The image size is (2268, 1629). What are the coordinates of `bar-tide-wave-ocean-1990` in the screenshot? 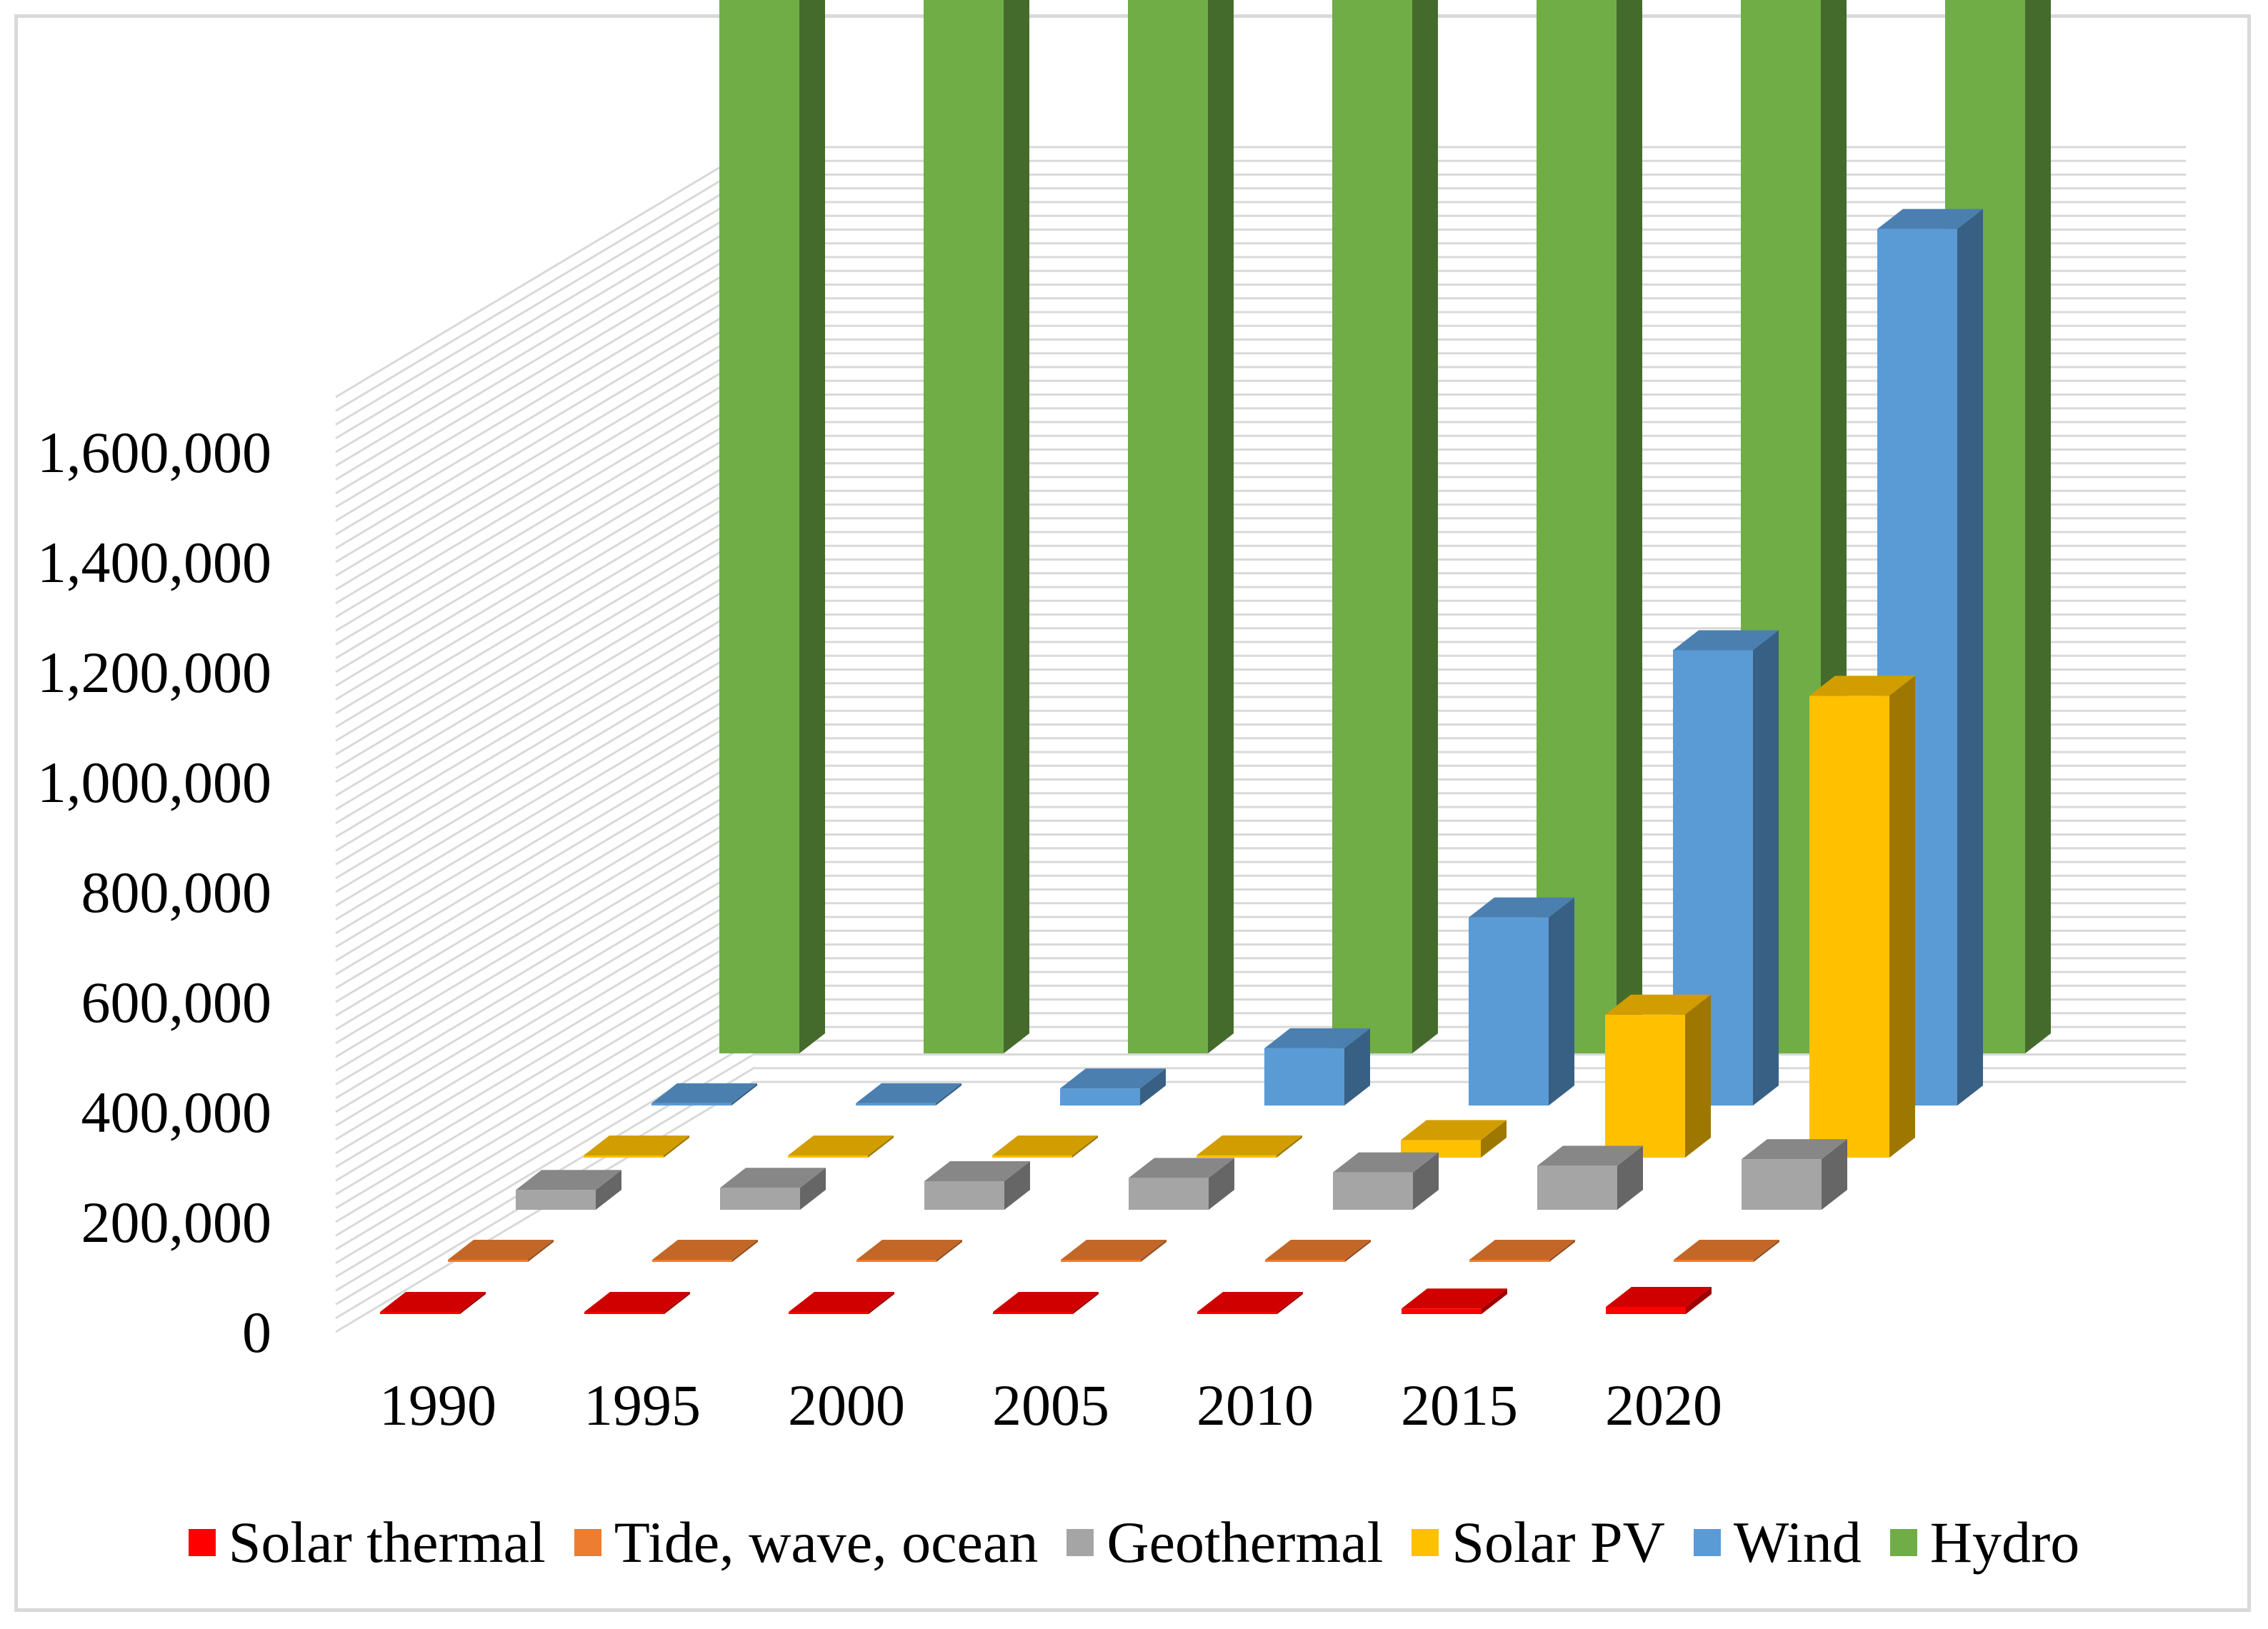 It's located at (501, 1251).